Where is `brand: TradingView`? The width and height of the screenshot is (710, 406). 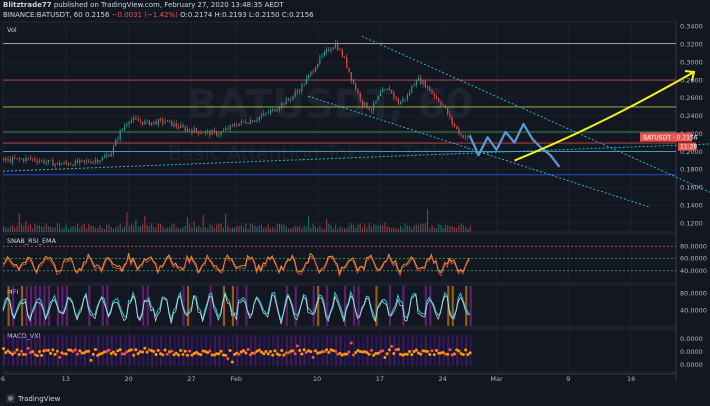
brand: TradingView is located at coordinates (33, 398).